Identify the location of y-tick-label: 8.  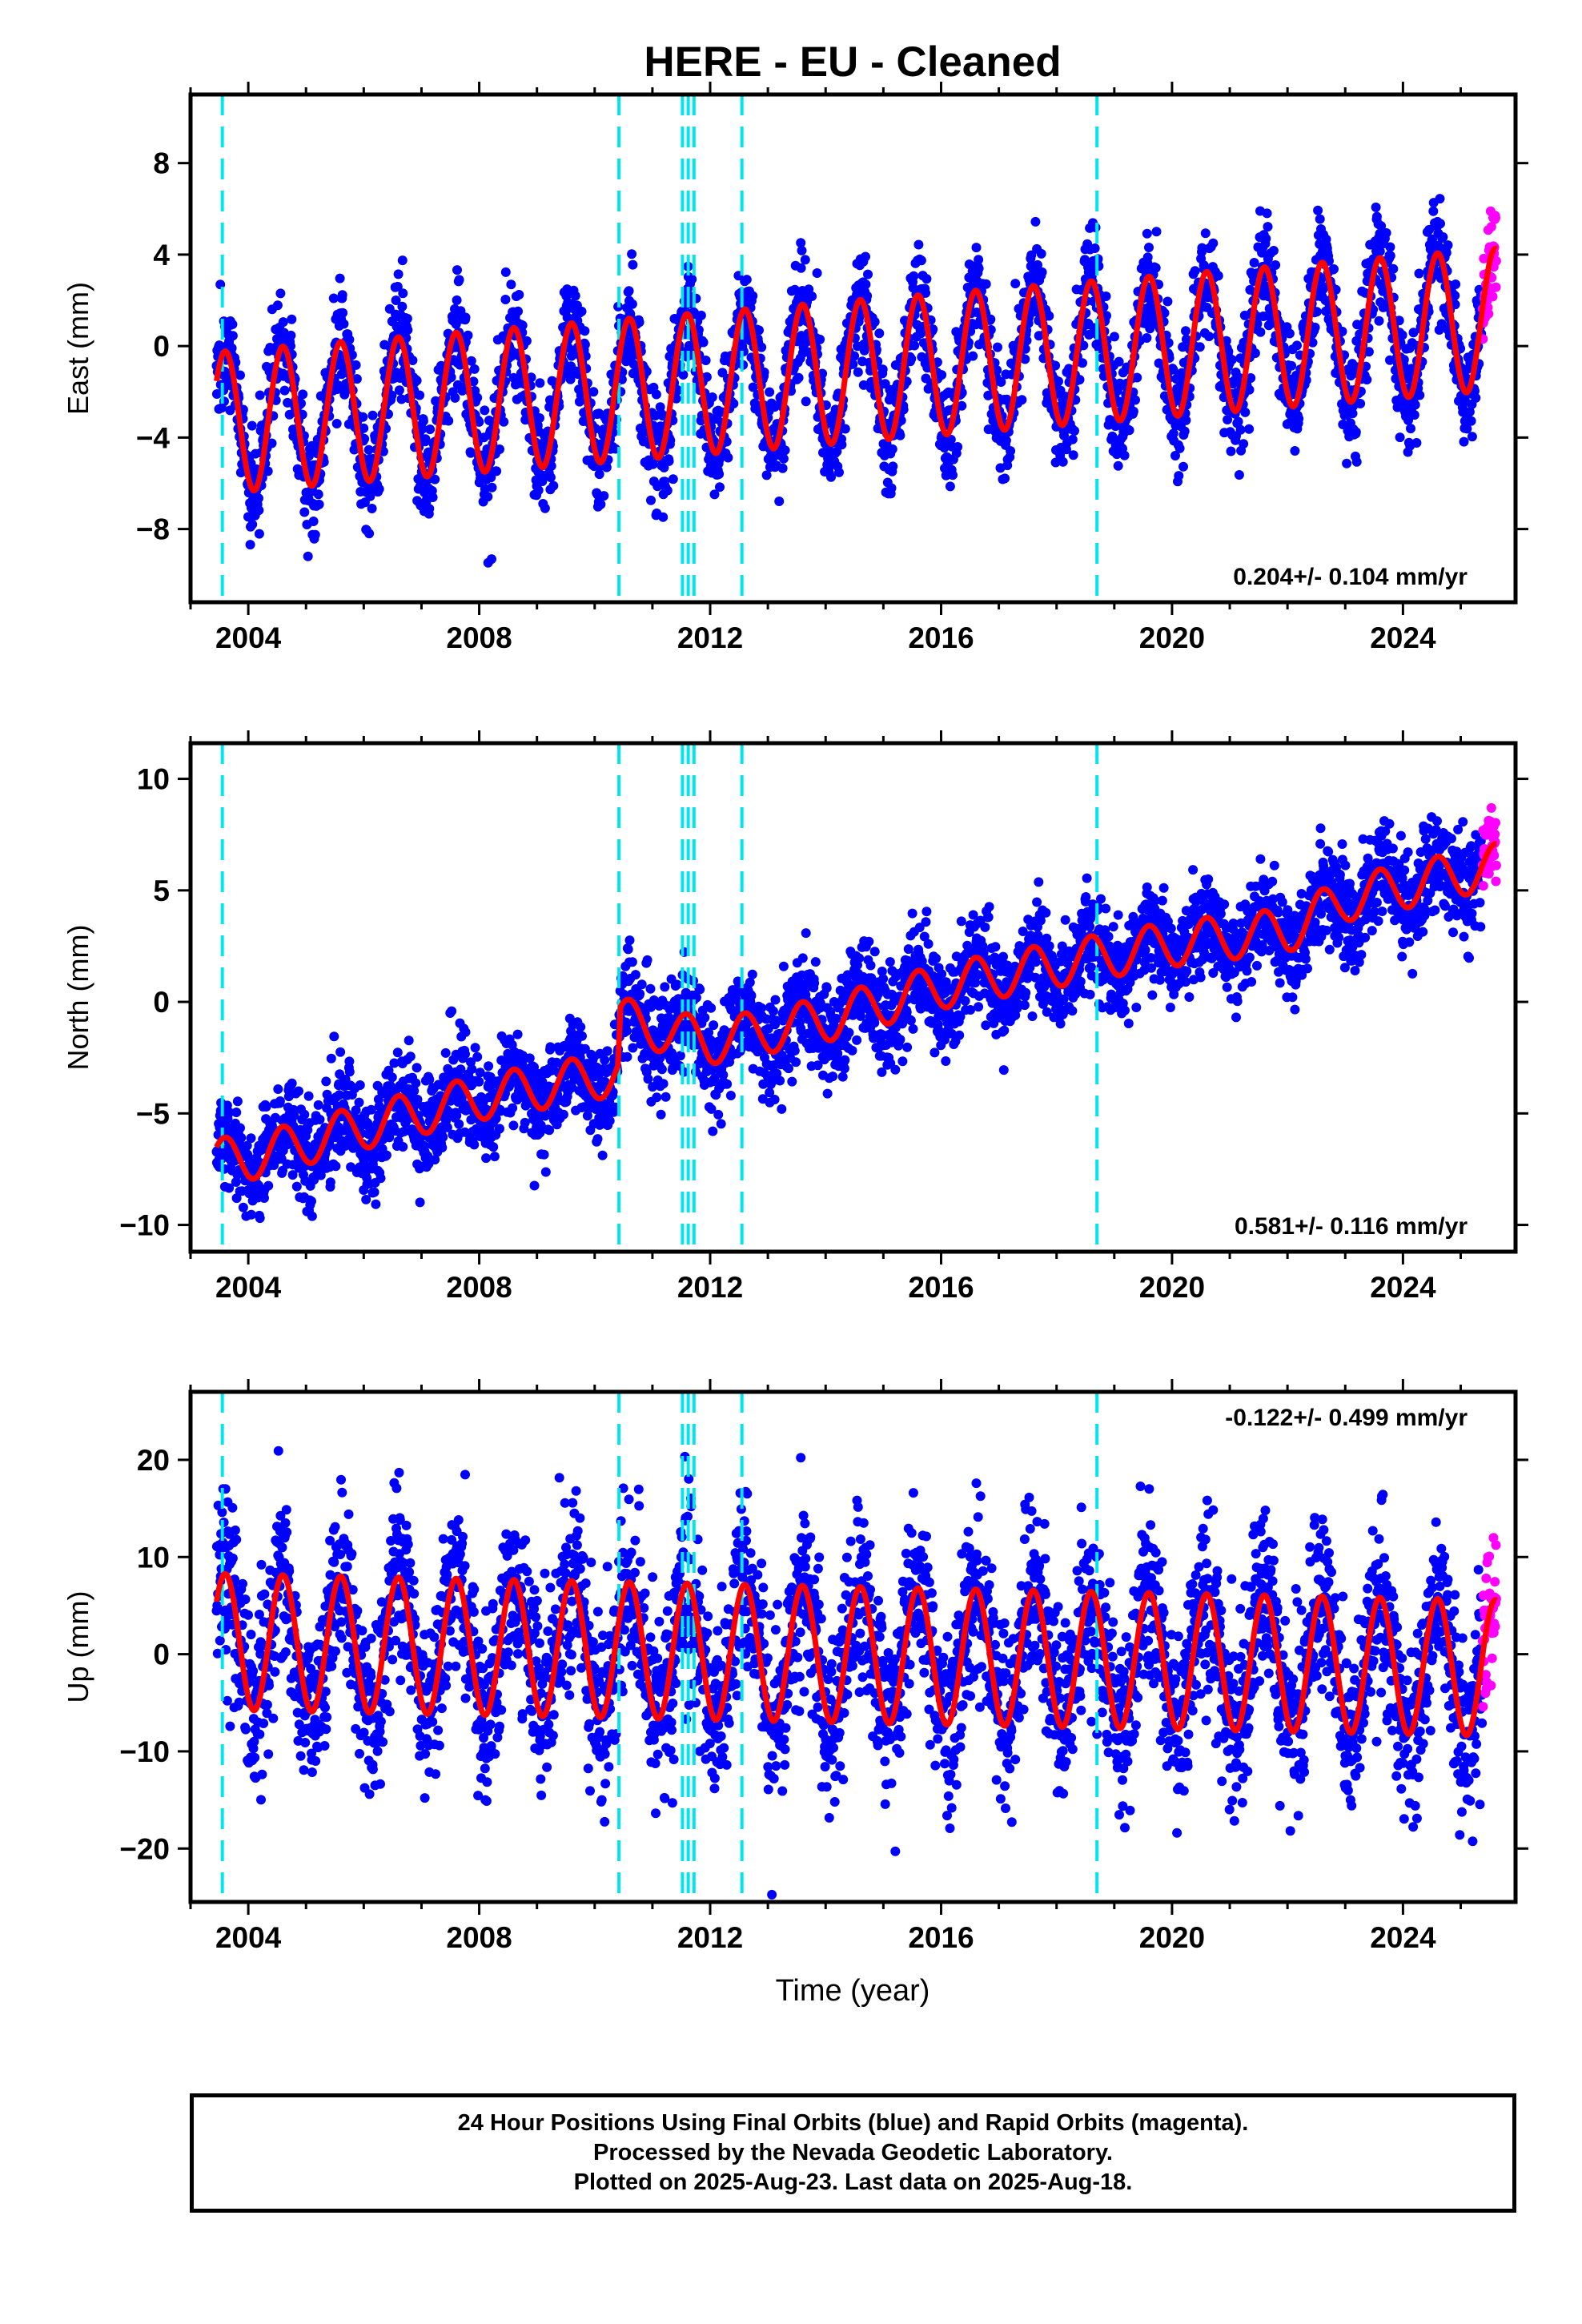
(161, 163).